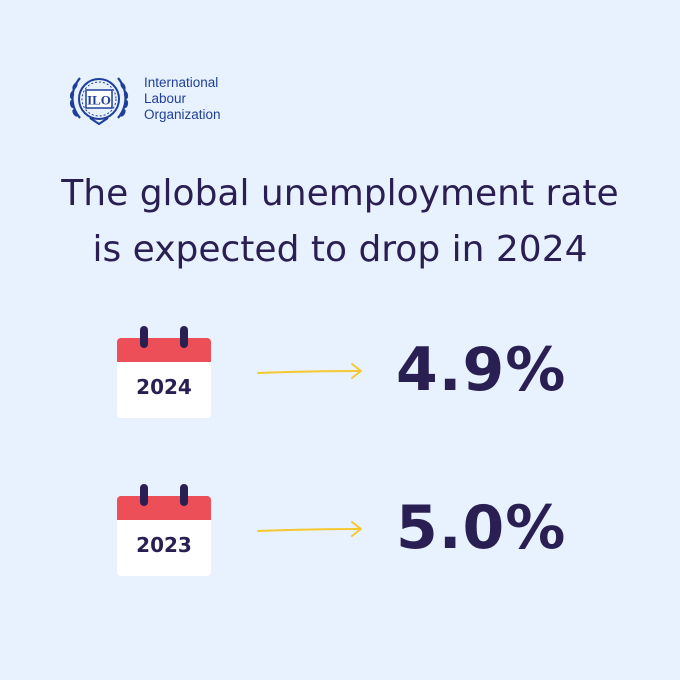 The image size is (680, 680). I want to click on calendar-icon: 2023, so click(164, 530).